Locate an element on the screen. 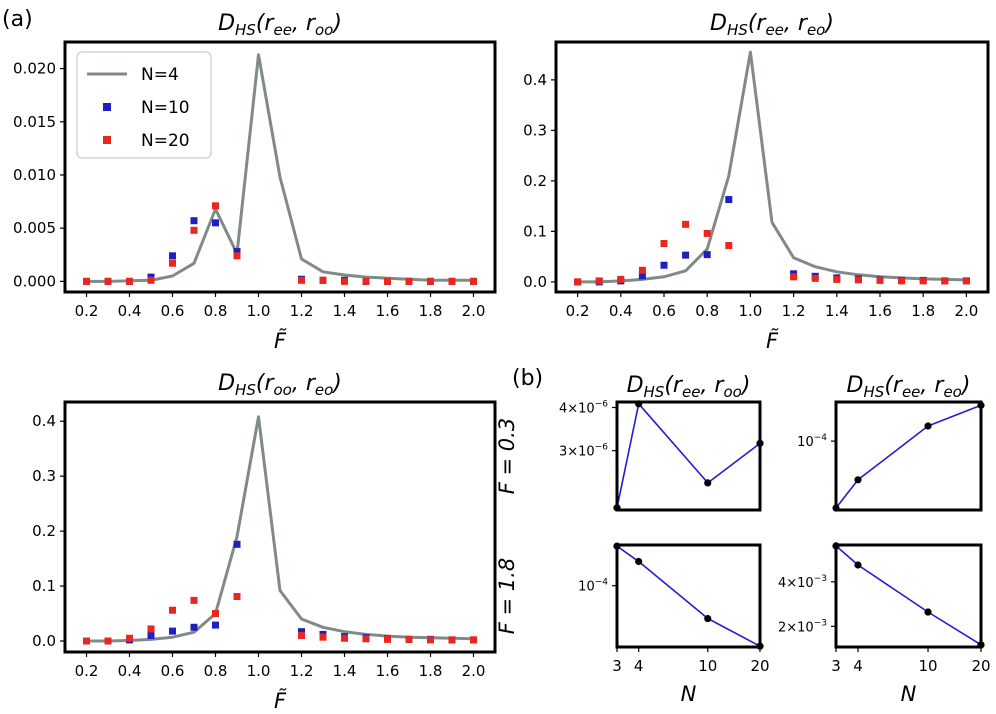 Image resolution: width=996 pixels, height=714 pixels. x-tick-label: 1.8 is located at coordinates (431, 311).